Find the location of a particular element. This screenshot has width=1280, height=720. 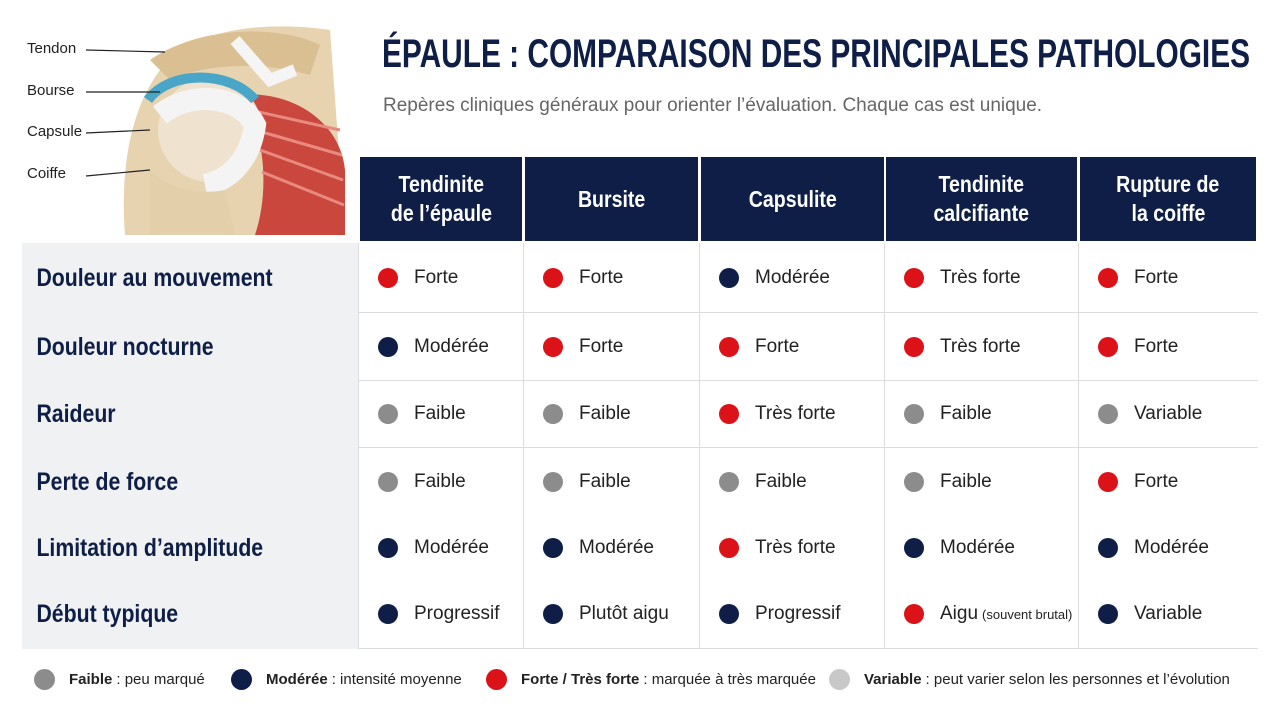

illustration-label: Bourse is located at coordinates (51, 90).